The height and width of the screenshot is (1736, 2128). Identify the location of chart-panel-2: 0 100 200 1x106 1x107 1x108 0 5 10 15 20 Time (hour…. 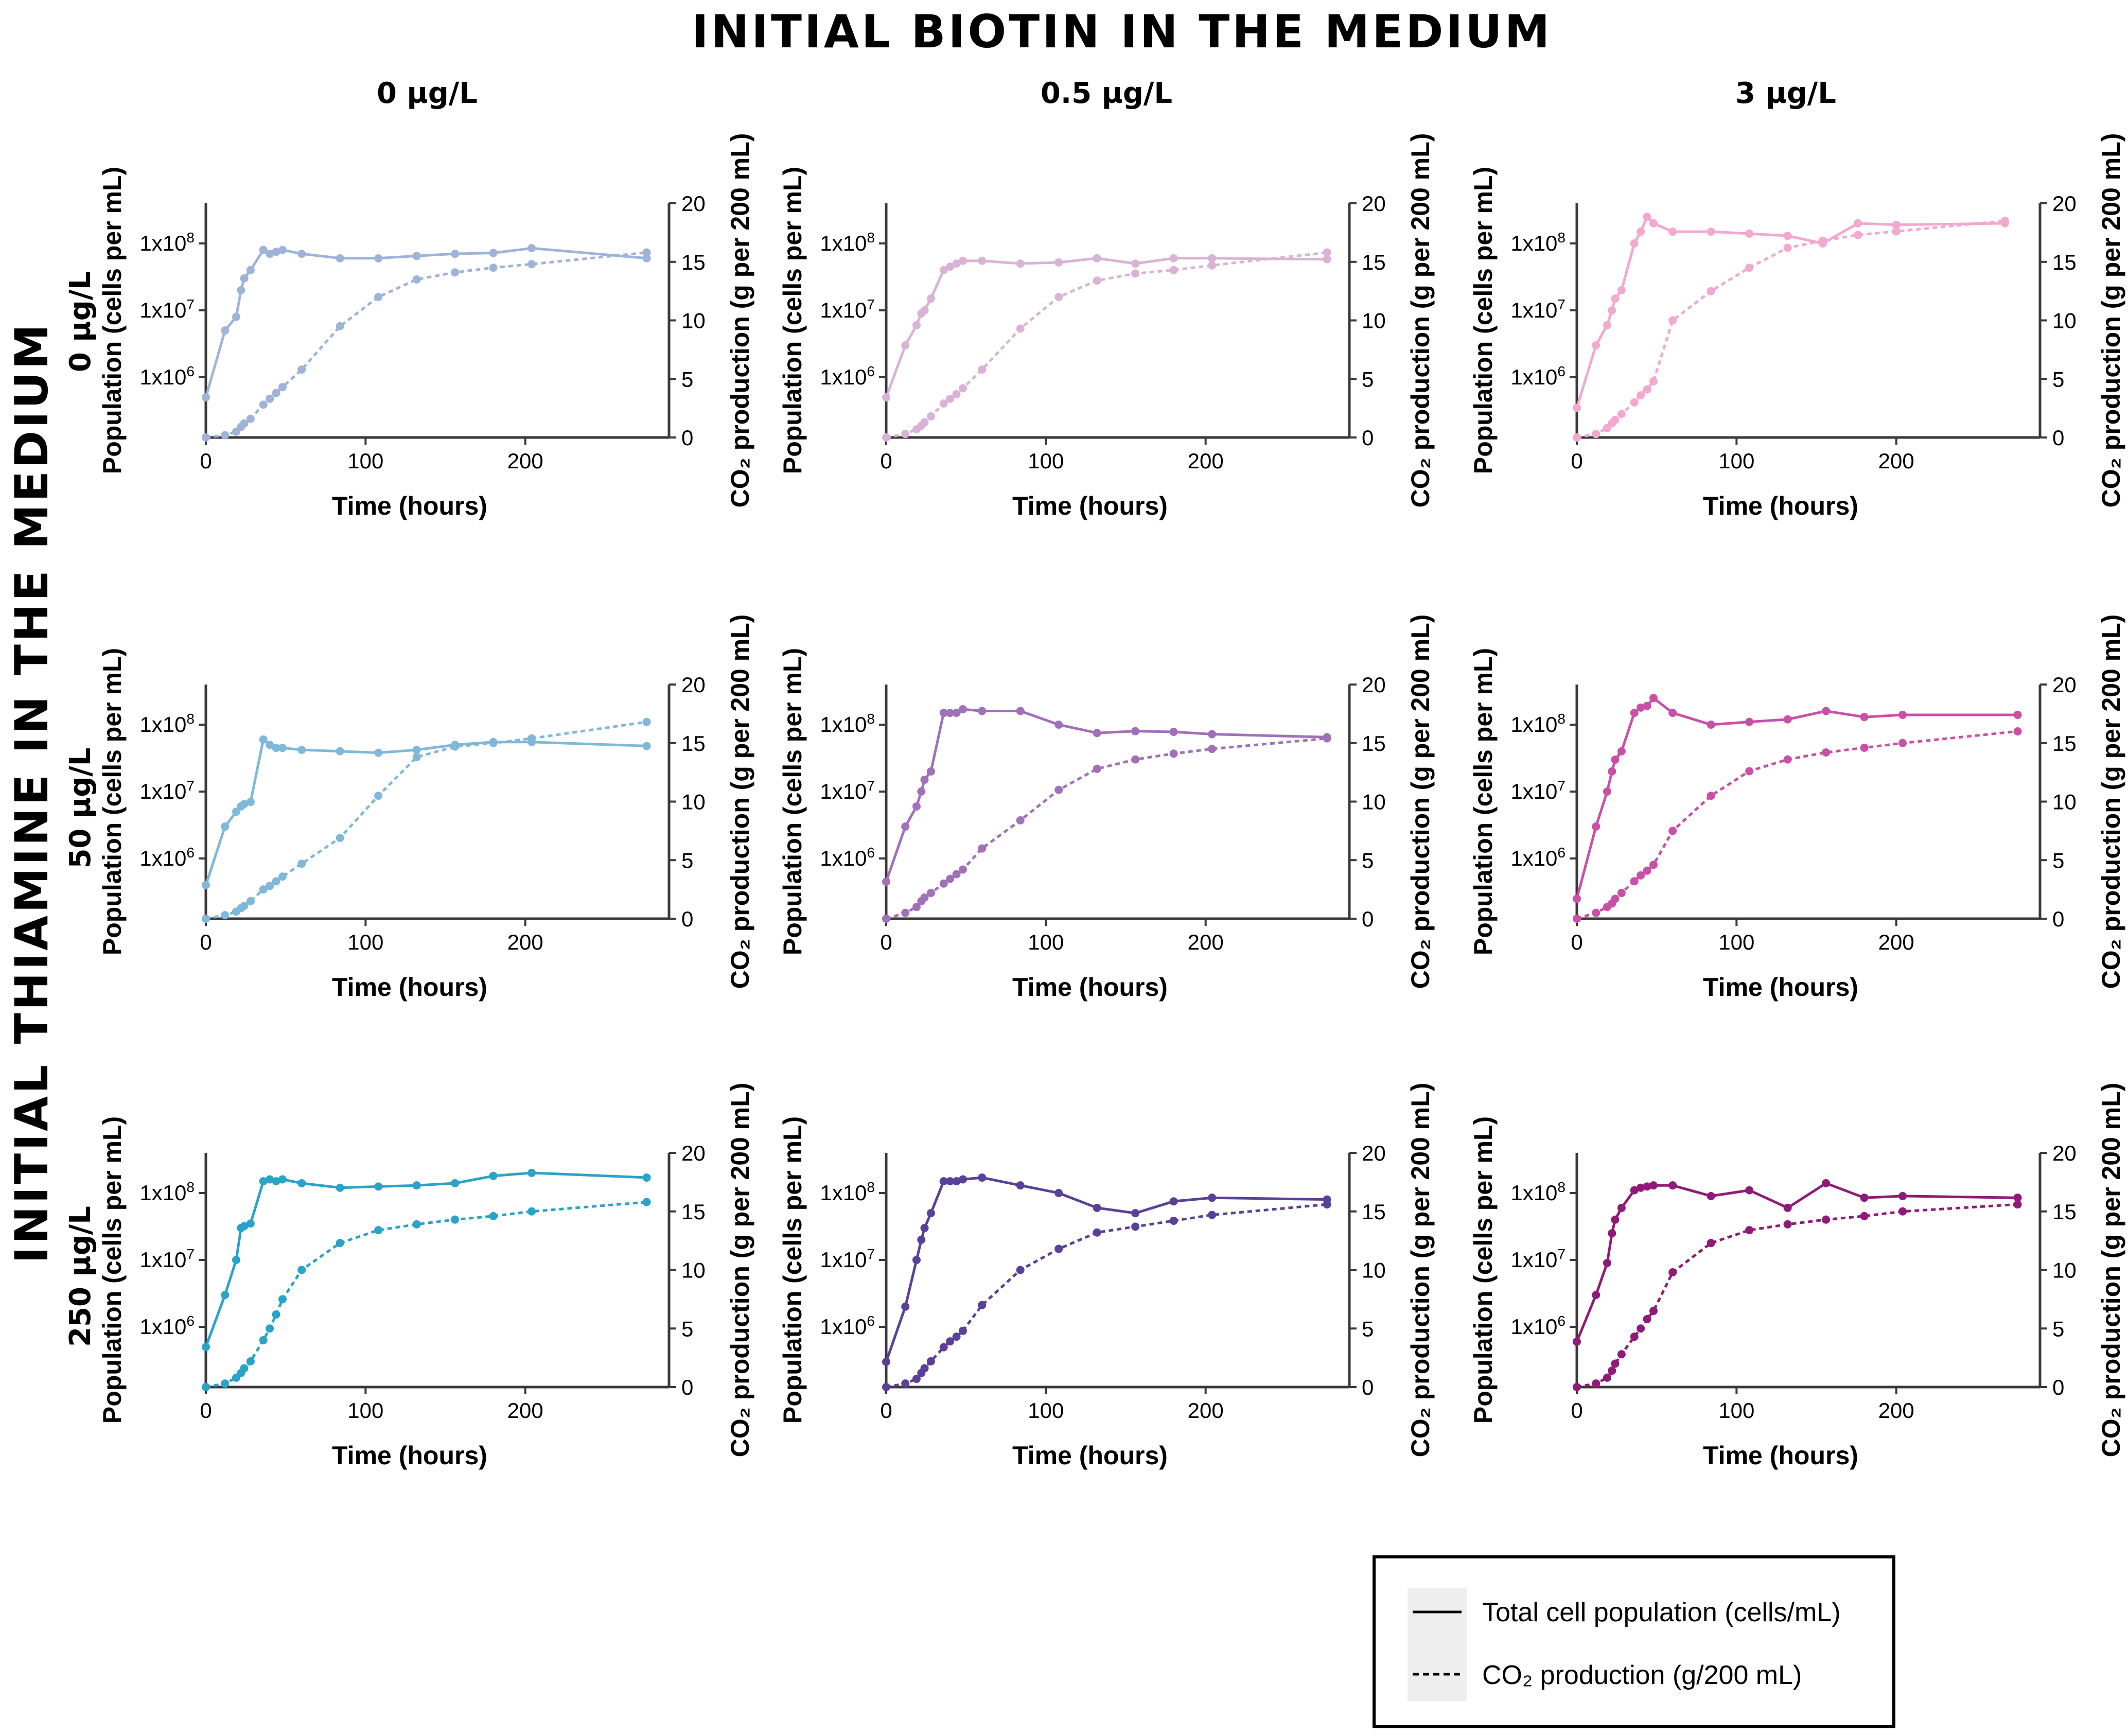
(1106, 326).